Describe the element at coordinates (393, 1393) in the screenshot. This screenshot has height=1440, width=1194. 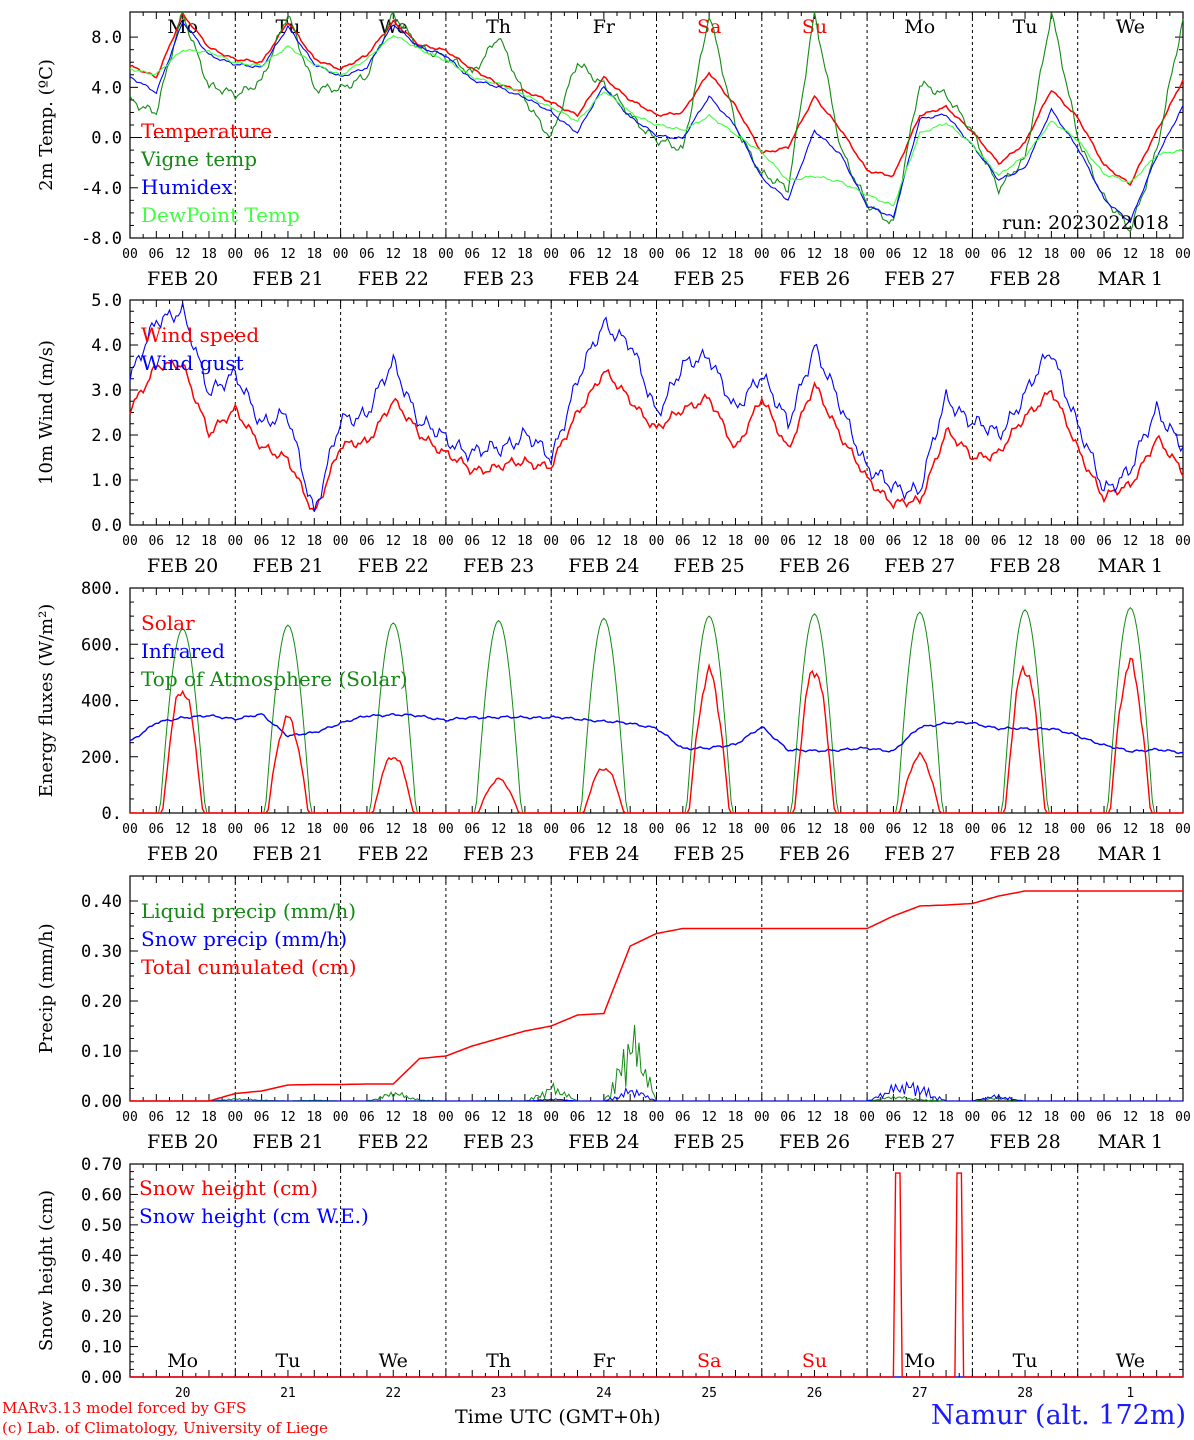
I see `bottom-day-number: 22` at that location.